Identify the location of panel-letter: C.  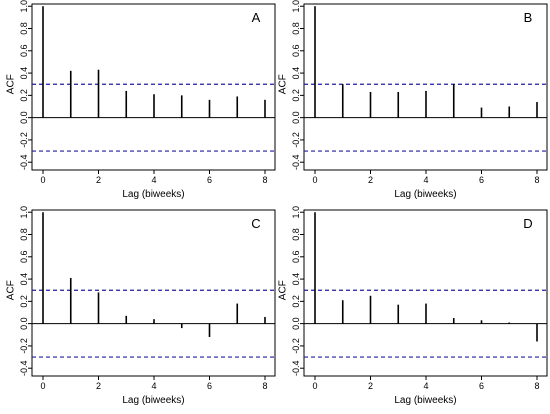
(255, 223).